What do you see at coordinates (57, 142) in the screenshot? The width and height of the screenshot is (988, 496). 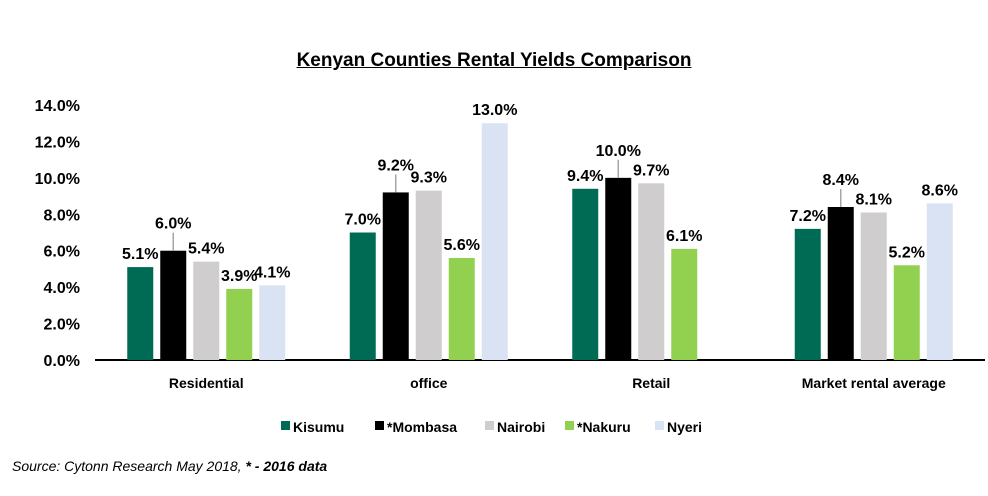 I see `y-tick-label: 12.0%` at bounding box center [57, 142].